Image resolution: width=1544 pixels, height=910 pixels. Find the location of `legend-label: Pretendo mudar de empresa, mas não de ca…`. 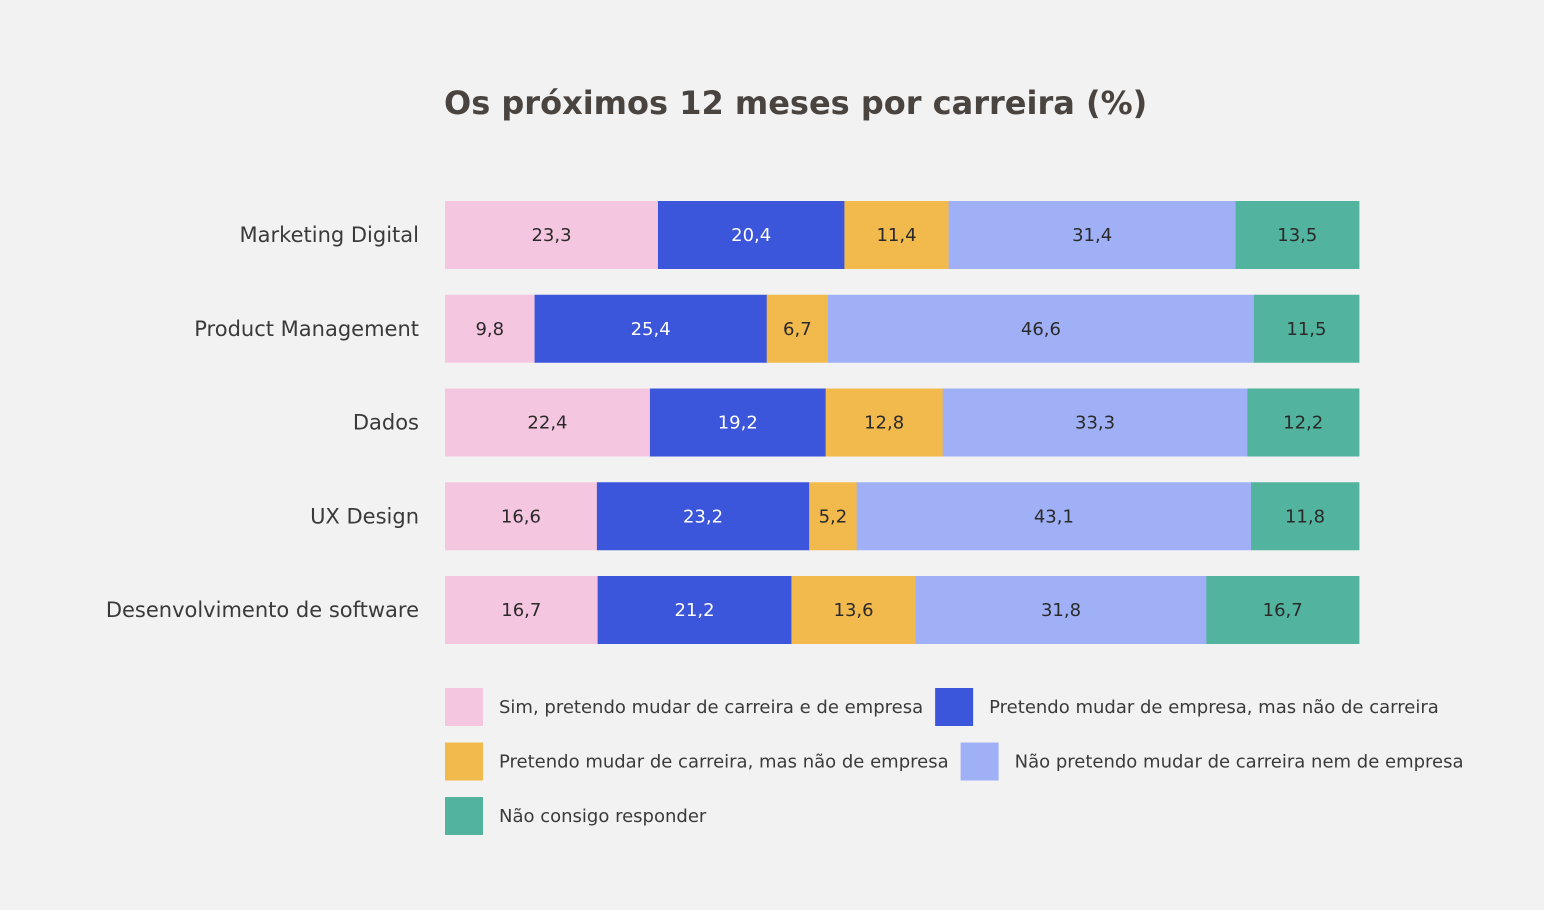

legend-label: Pretendo mudar de empresa, mas não de ca… is located at coordinates (1214, 707).